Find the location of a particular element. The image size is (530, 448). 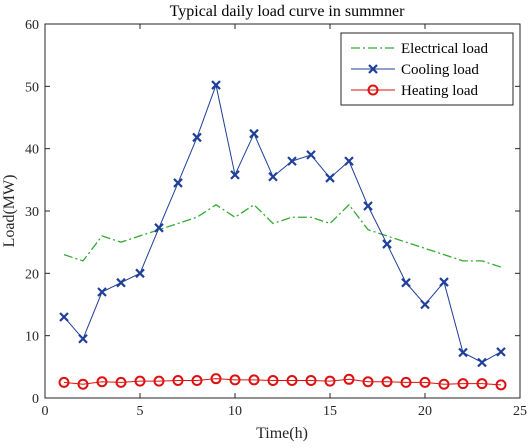

legend-label: Electrical load is located at coordinates (445, 49).